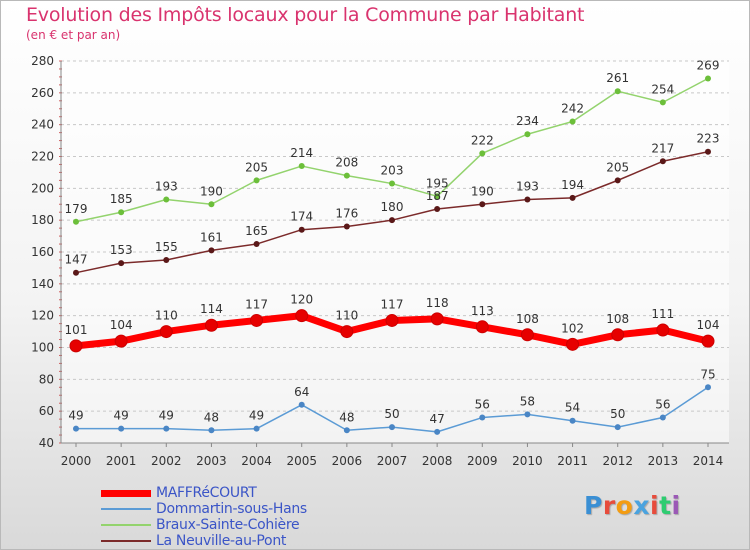 The height and width of the screenshot is (550, 750). What do you see at coordinates (663, 461) in the screenshot?
I see `x-tick-label: 2013` at bounding box center [663, 461].